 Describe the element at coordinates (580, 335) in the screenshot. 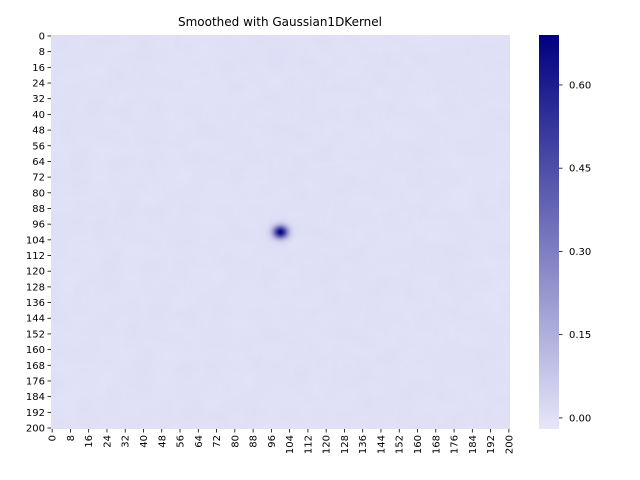

I see `colorbar-tick-label: 0.15` at that location.